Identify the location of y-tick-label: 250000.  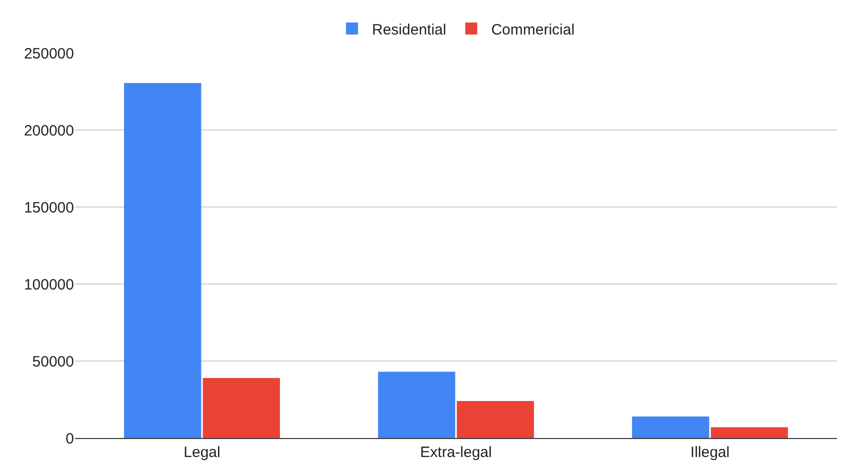
(49, 53).